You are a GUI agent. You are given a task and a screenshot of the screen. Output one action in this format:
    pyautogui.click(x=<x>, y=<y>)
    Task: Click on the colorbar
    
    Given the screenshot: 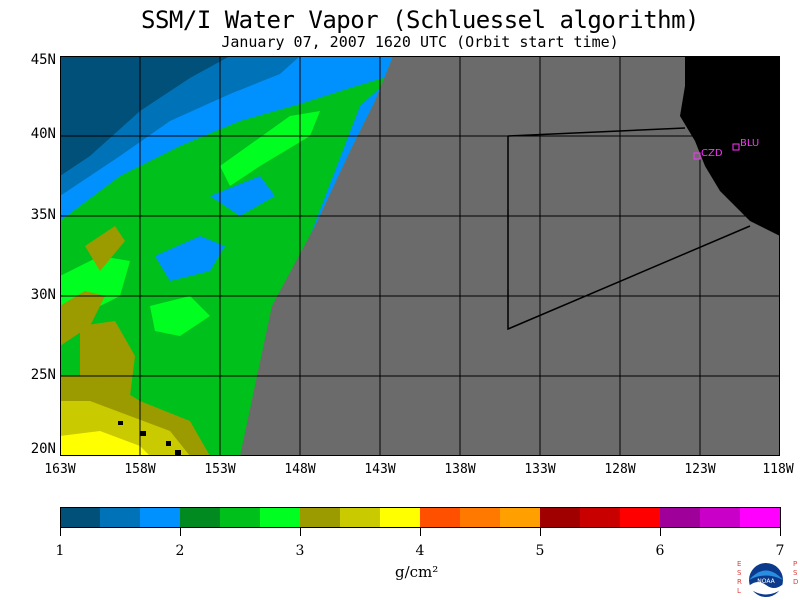 What is the action you would take?
    pyautogui.click(x=420, y=521)
    